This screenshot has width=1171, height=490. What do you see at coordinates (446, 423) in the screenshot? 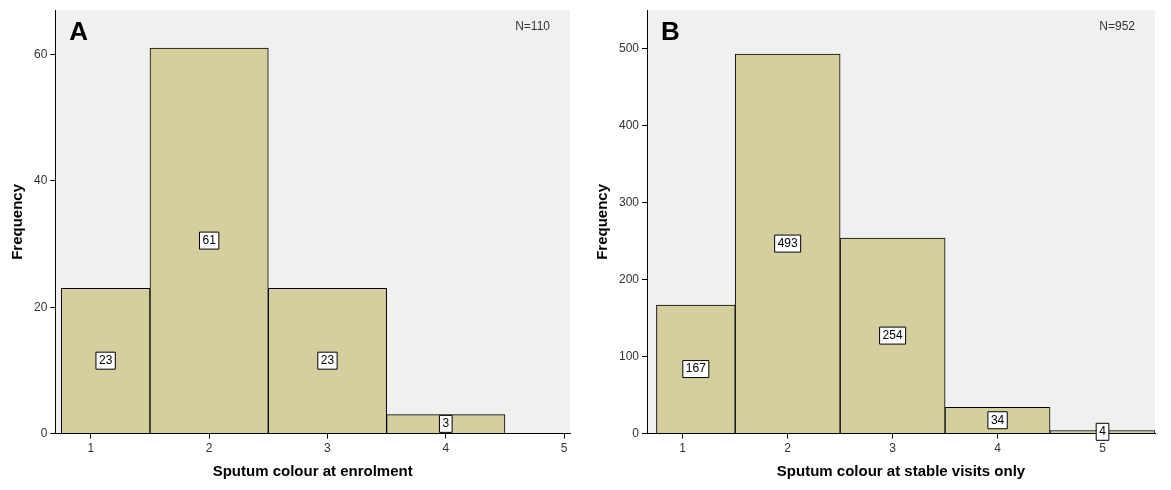
I see `data-label: 3` at bounding box center [446, 423].